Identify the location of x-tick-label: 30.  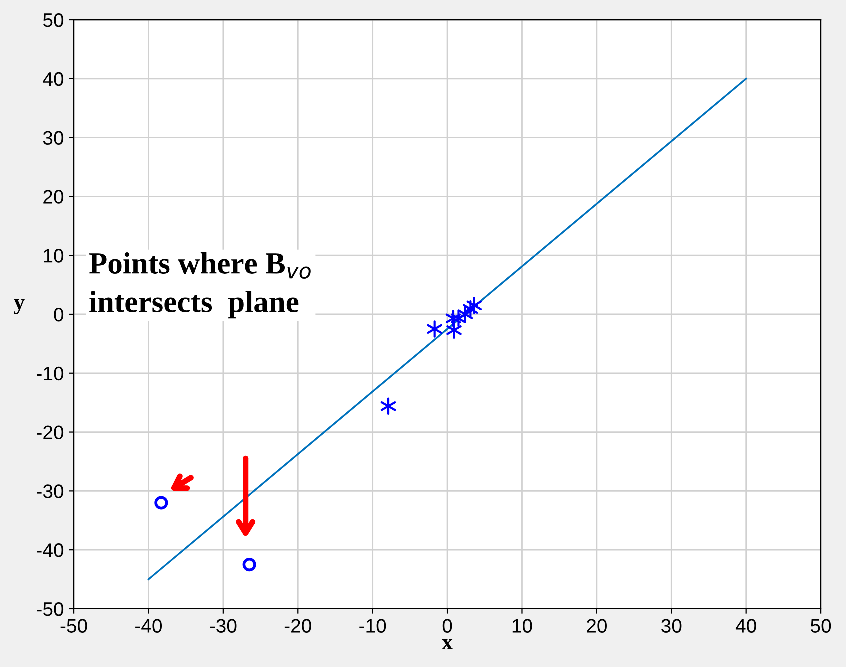
(672, 626).